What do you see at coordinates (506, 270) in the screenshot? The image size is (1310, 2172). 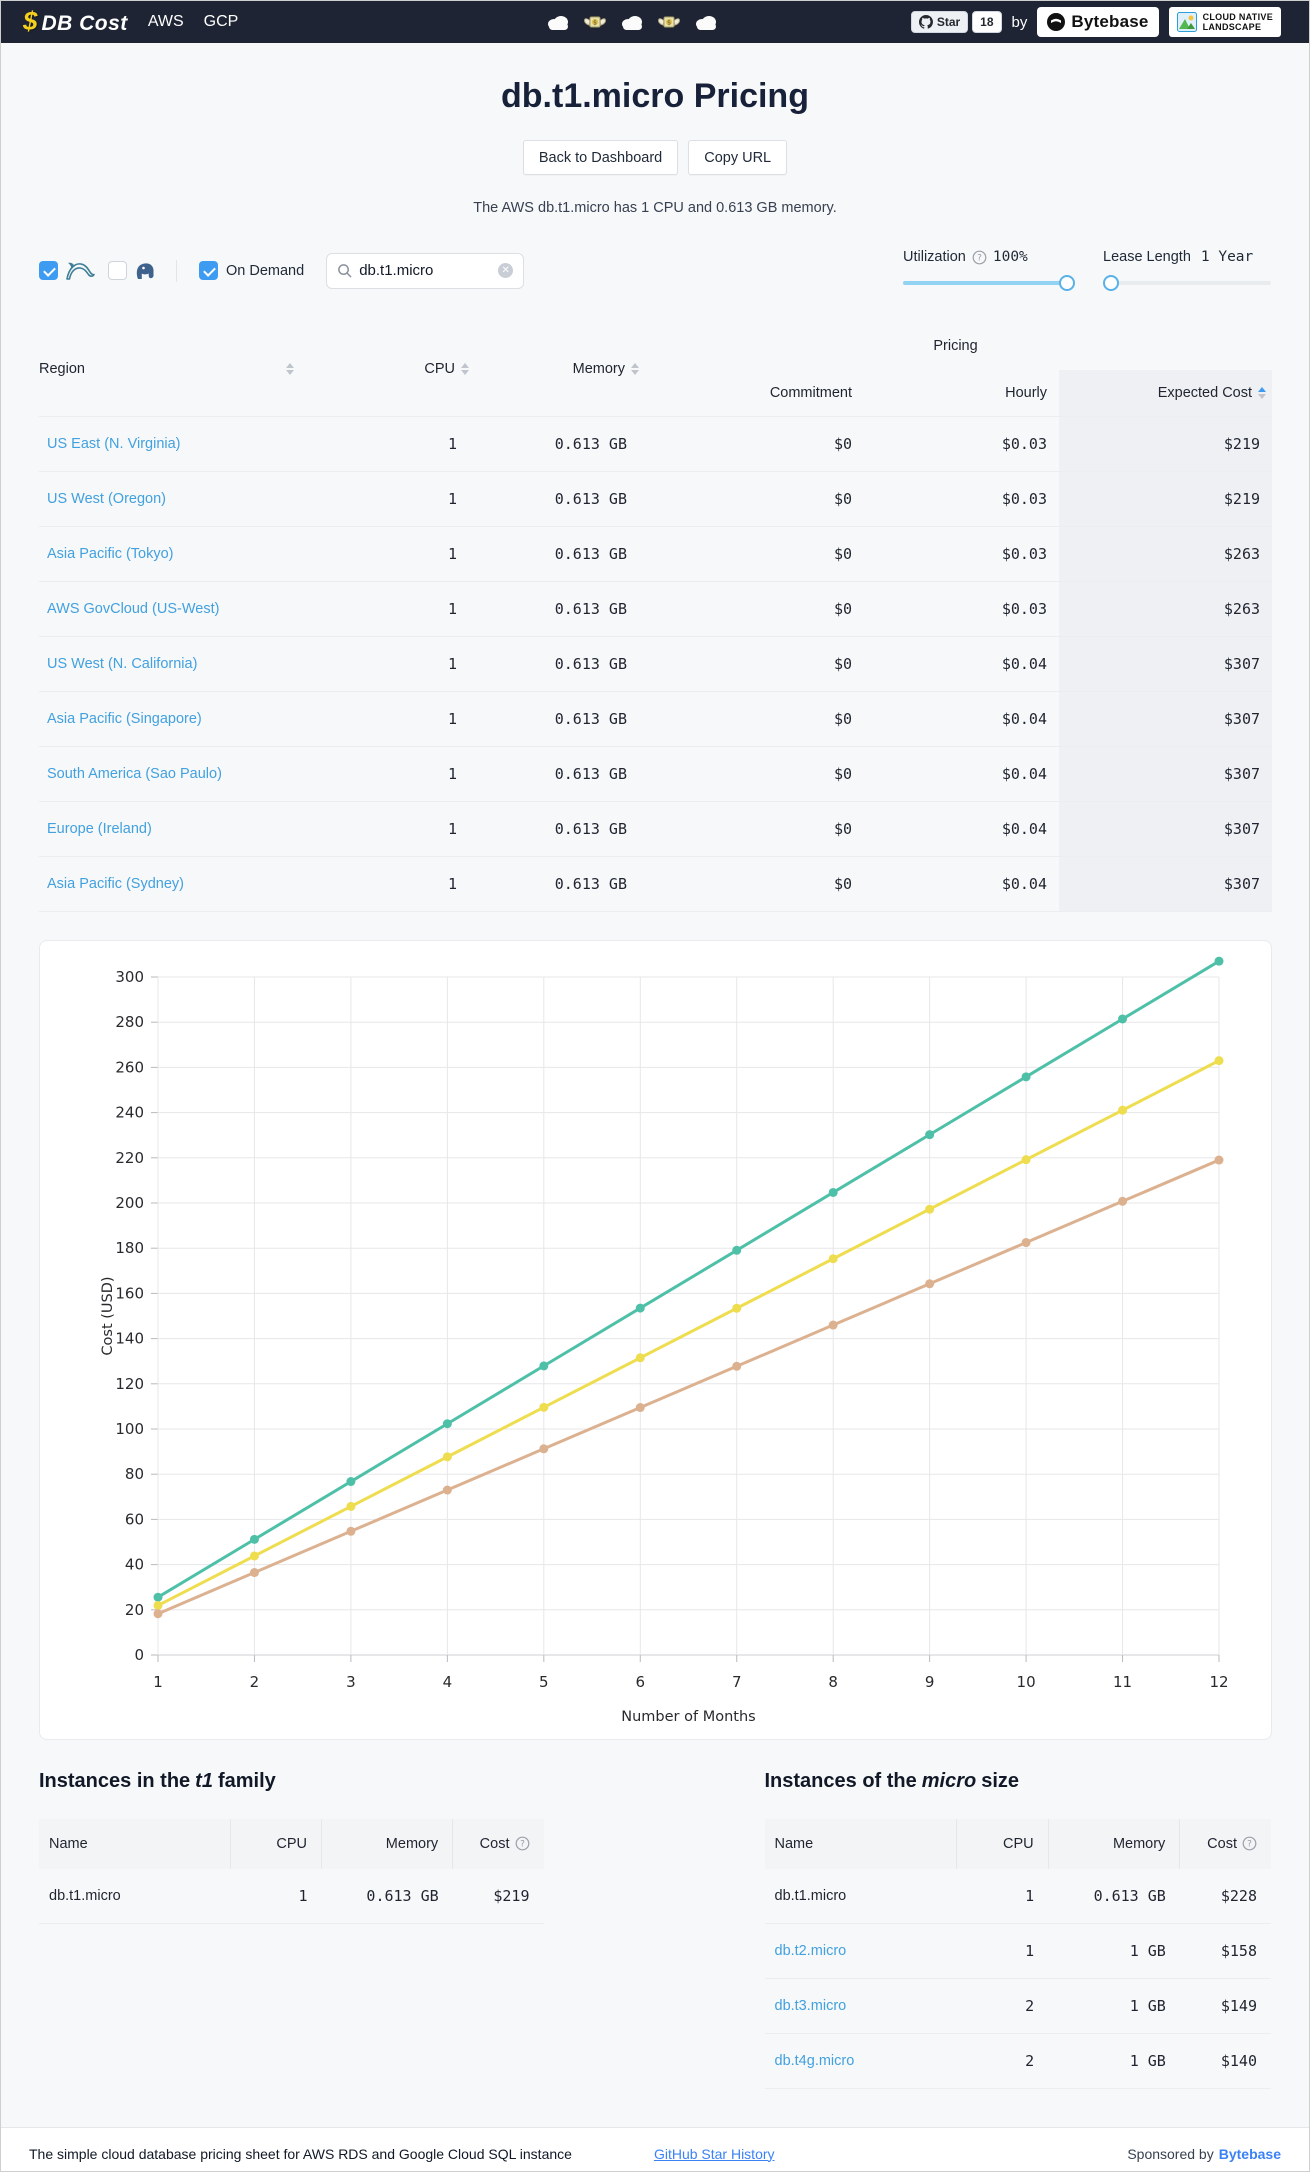 I see `clear-search-icon: ✕` at bounding box center [506, 270].